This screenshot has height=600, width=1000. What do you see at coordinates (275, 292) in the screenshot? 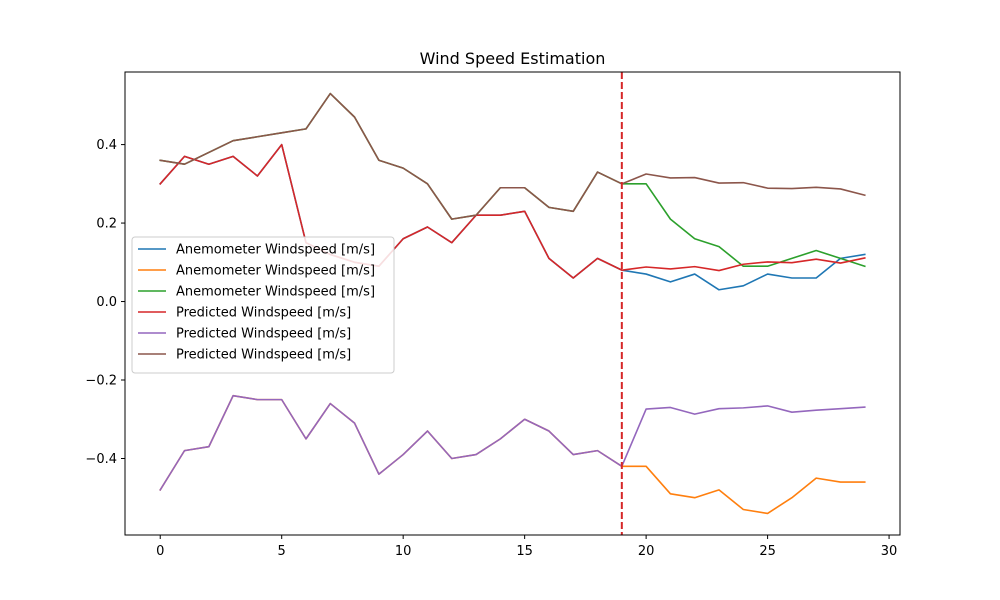
I see `legend-label-3: Anemometer Windspeed [m/s]` at bounding box center [275, 292].